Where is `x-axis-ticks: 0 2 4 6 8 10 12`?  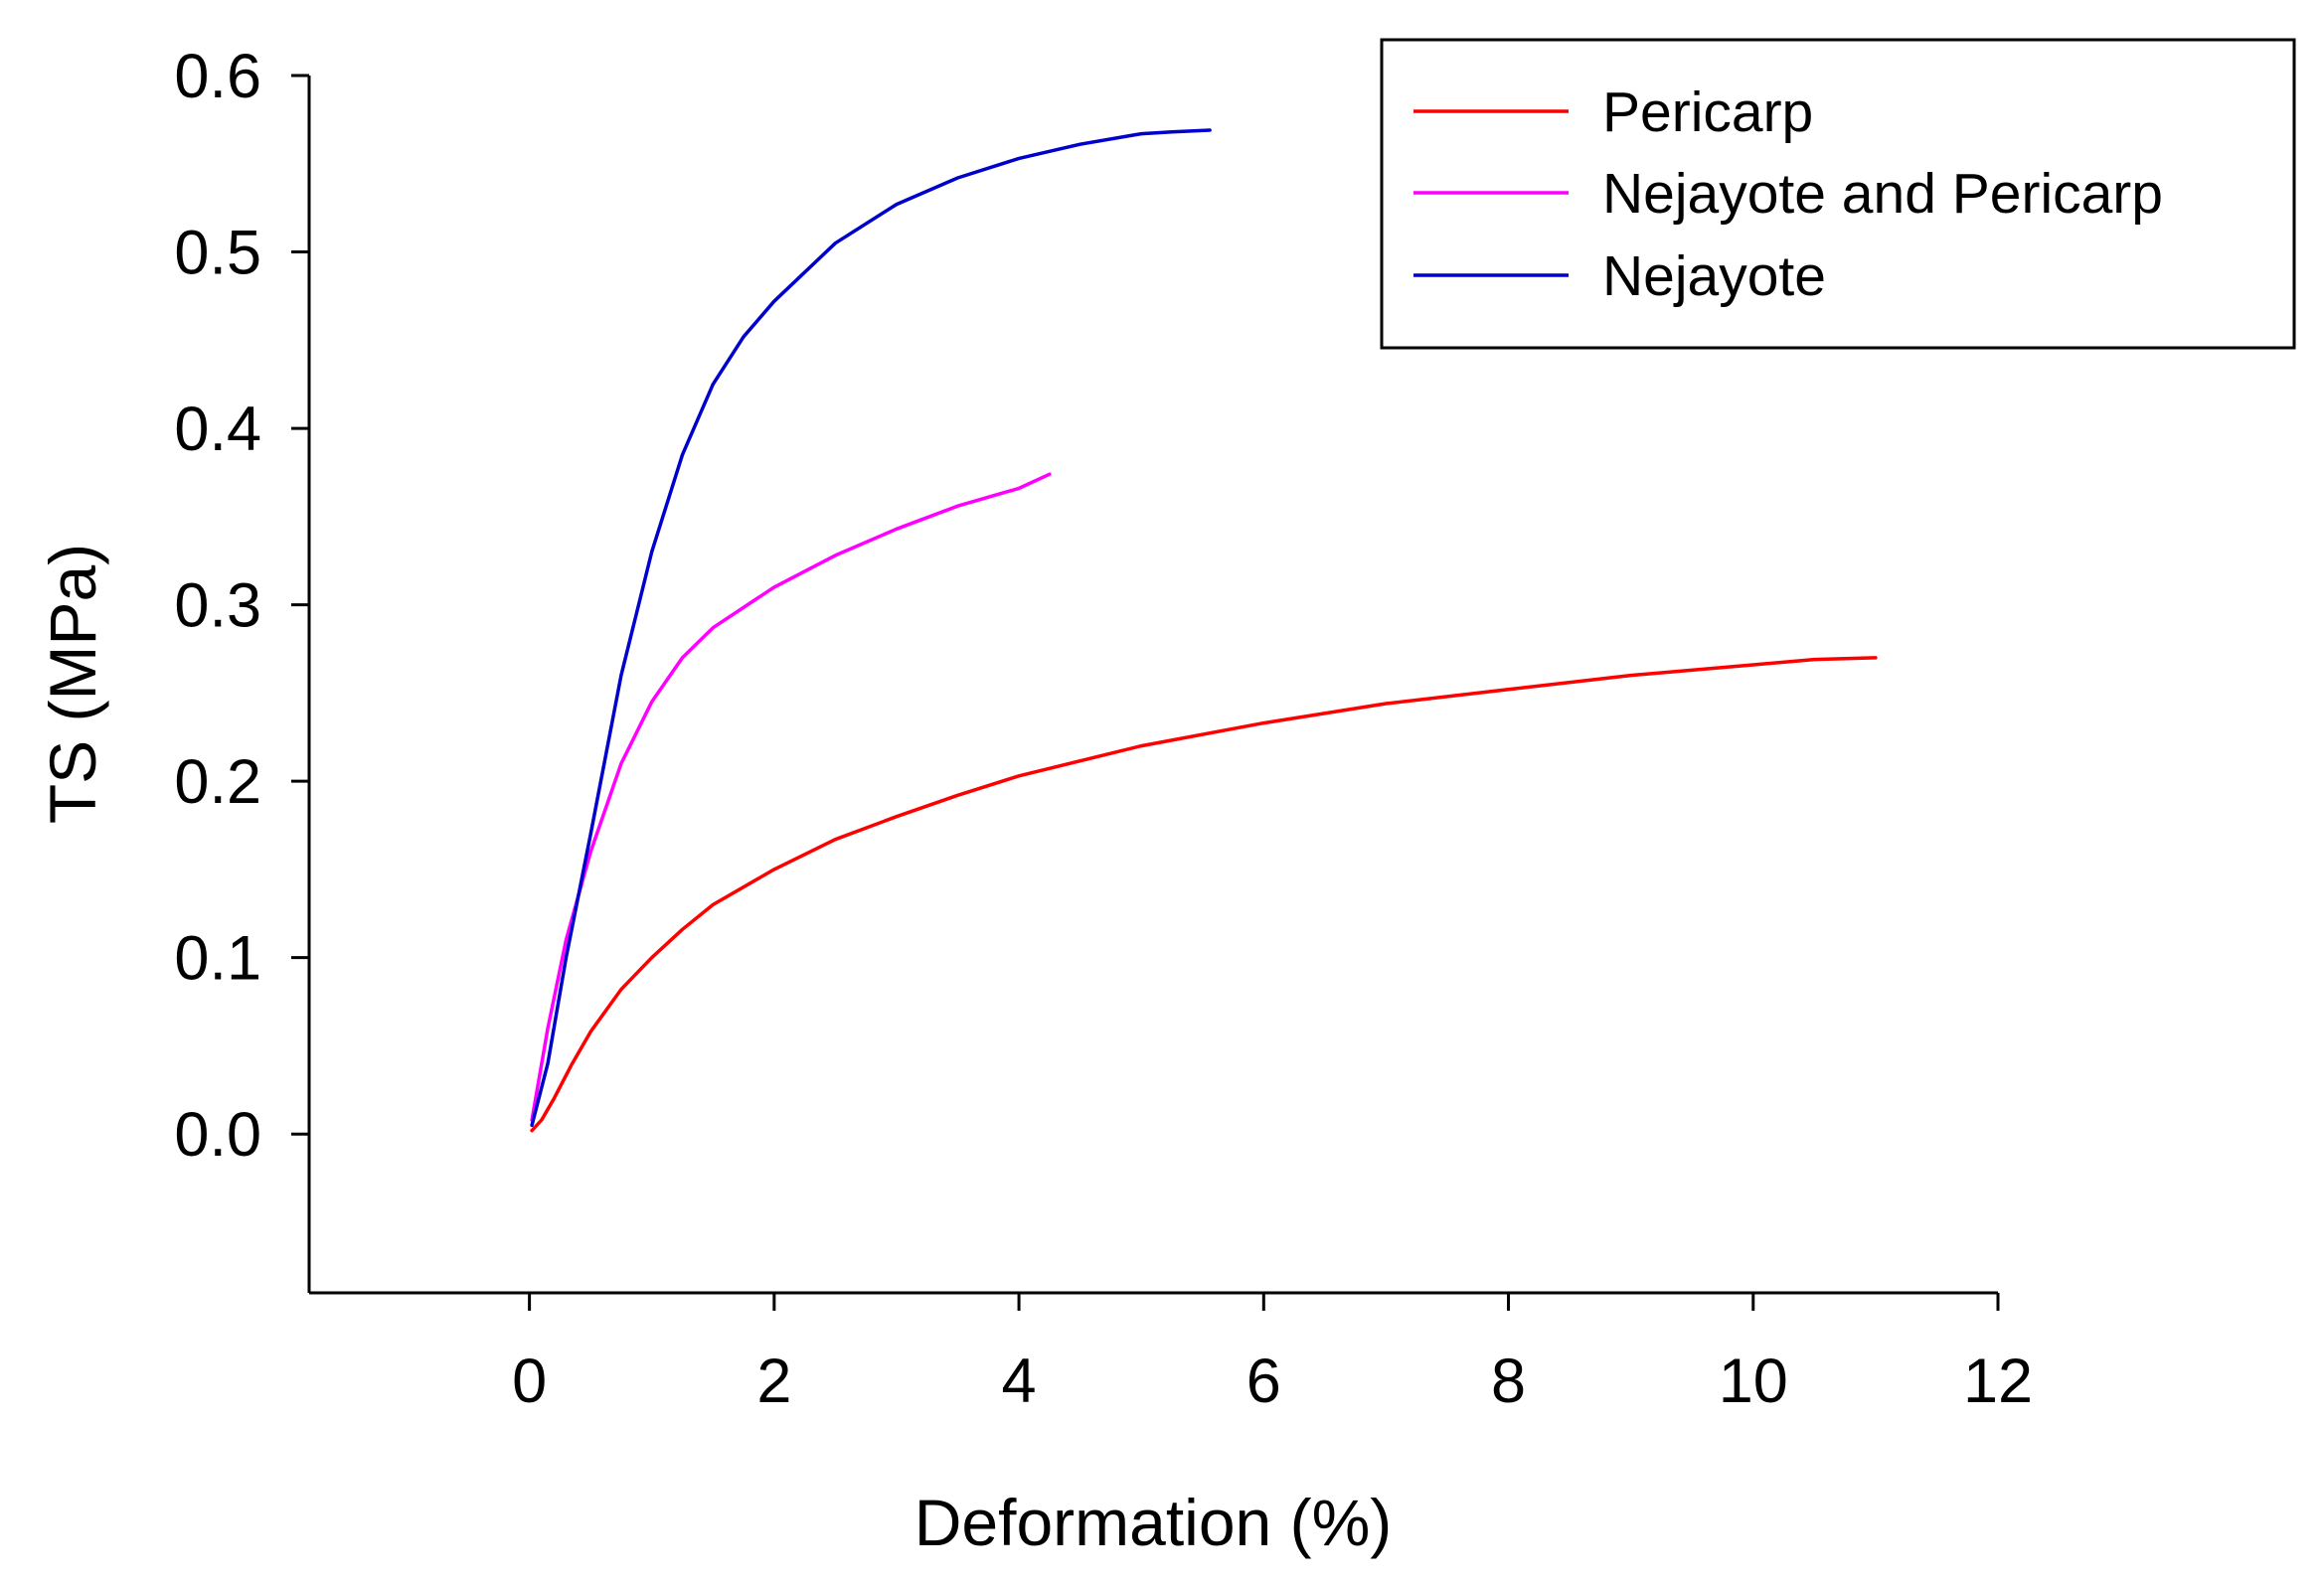 x-axis-ticks: 0 2 4 6 8 10 12 is located at coordinates (1273, 1354).